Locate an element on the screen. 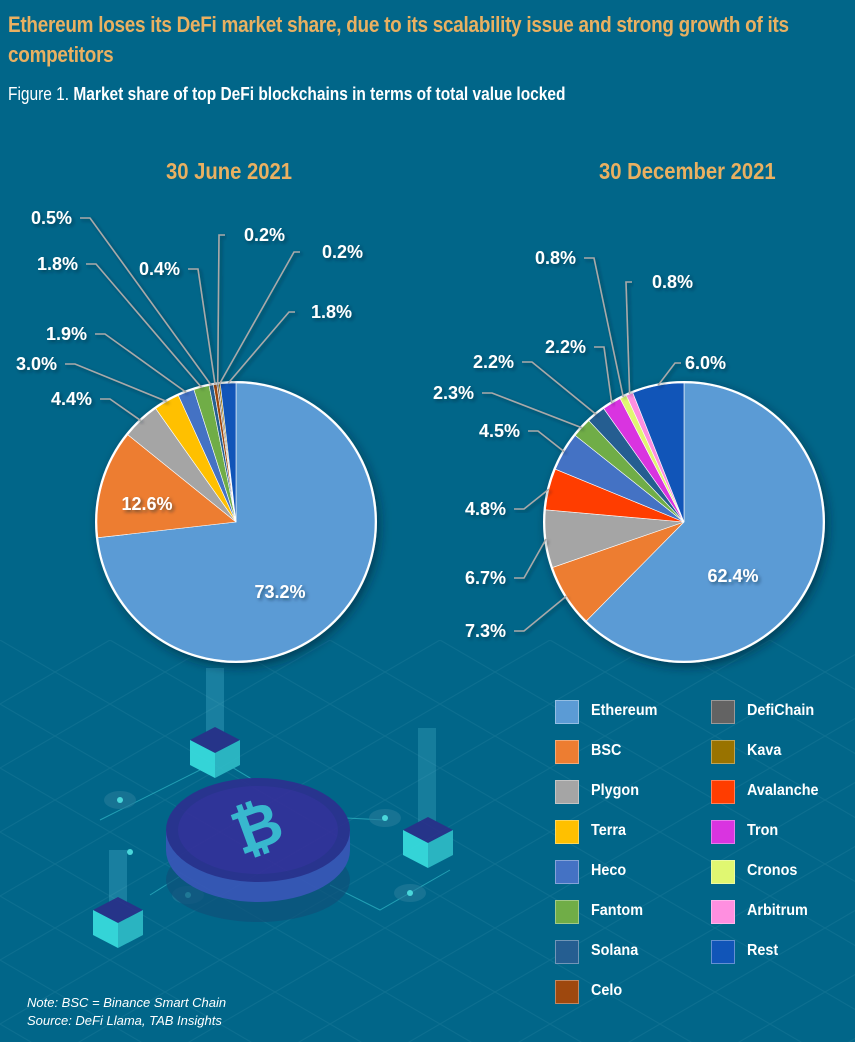 Image resolution: width=855 pixels, height=1042 pixels. legend-swatch-plygon is located at coordinates (567, 792).